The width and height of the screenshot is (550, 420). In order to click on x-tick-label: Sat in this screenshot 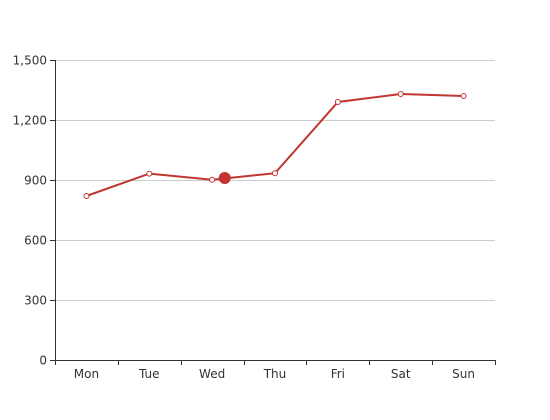, I will do `click(401, 374)`.